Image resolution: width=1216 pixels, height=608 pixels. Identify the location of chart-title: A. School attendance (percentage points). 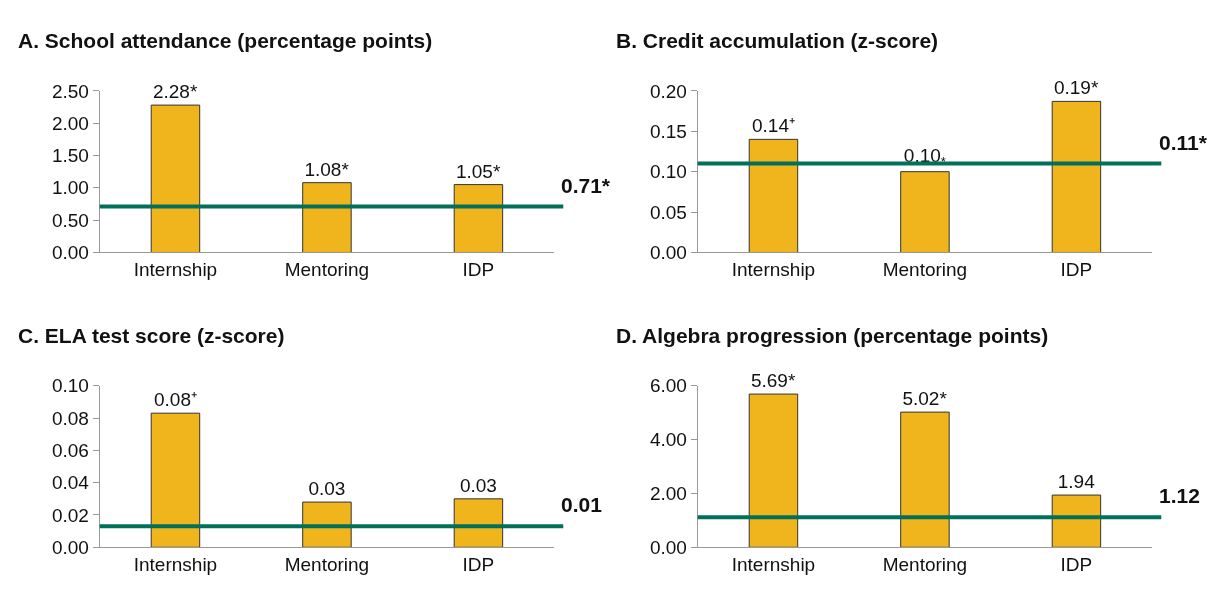
(225, 40).